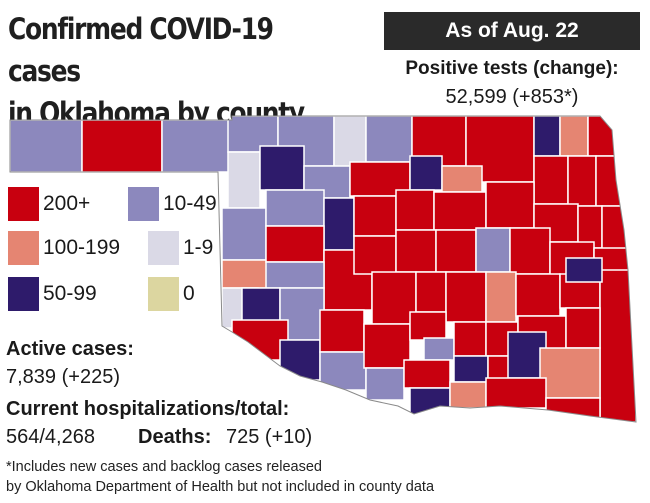 The height and width of the screenshot is (503, 650). I want to click on legend: 200+ 10-49 100-199 1-9 50-99 0, so click(123, 251).